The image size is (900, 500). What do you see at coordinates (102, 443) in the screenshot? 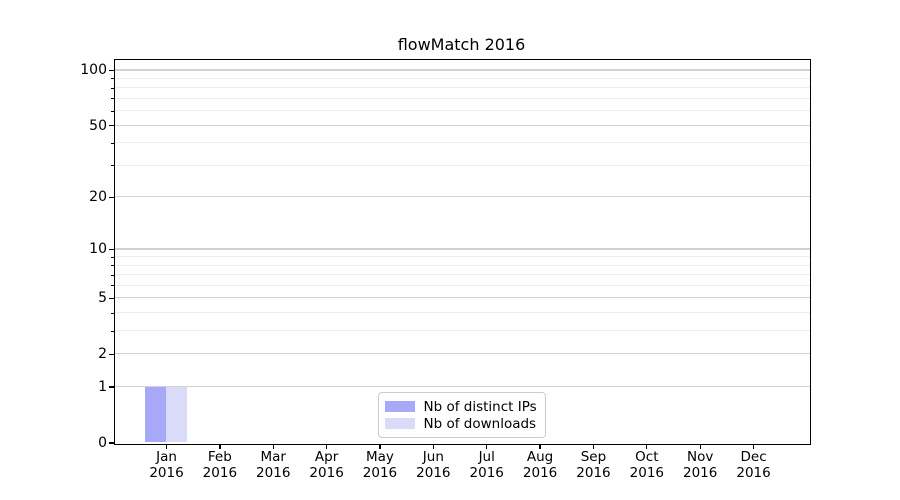
I see `y-tick-label: 0` at bounding box center [102, 443].